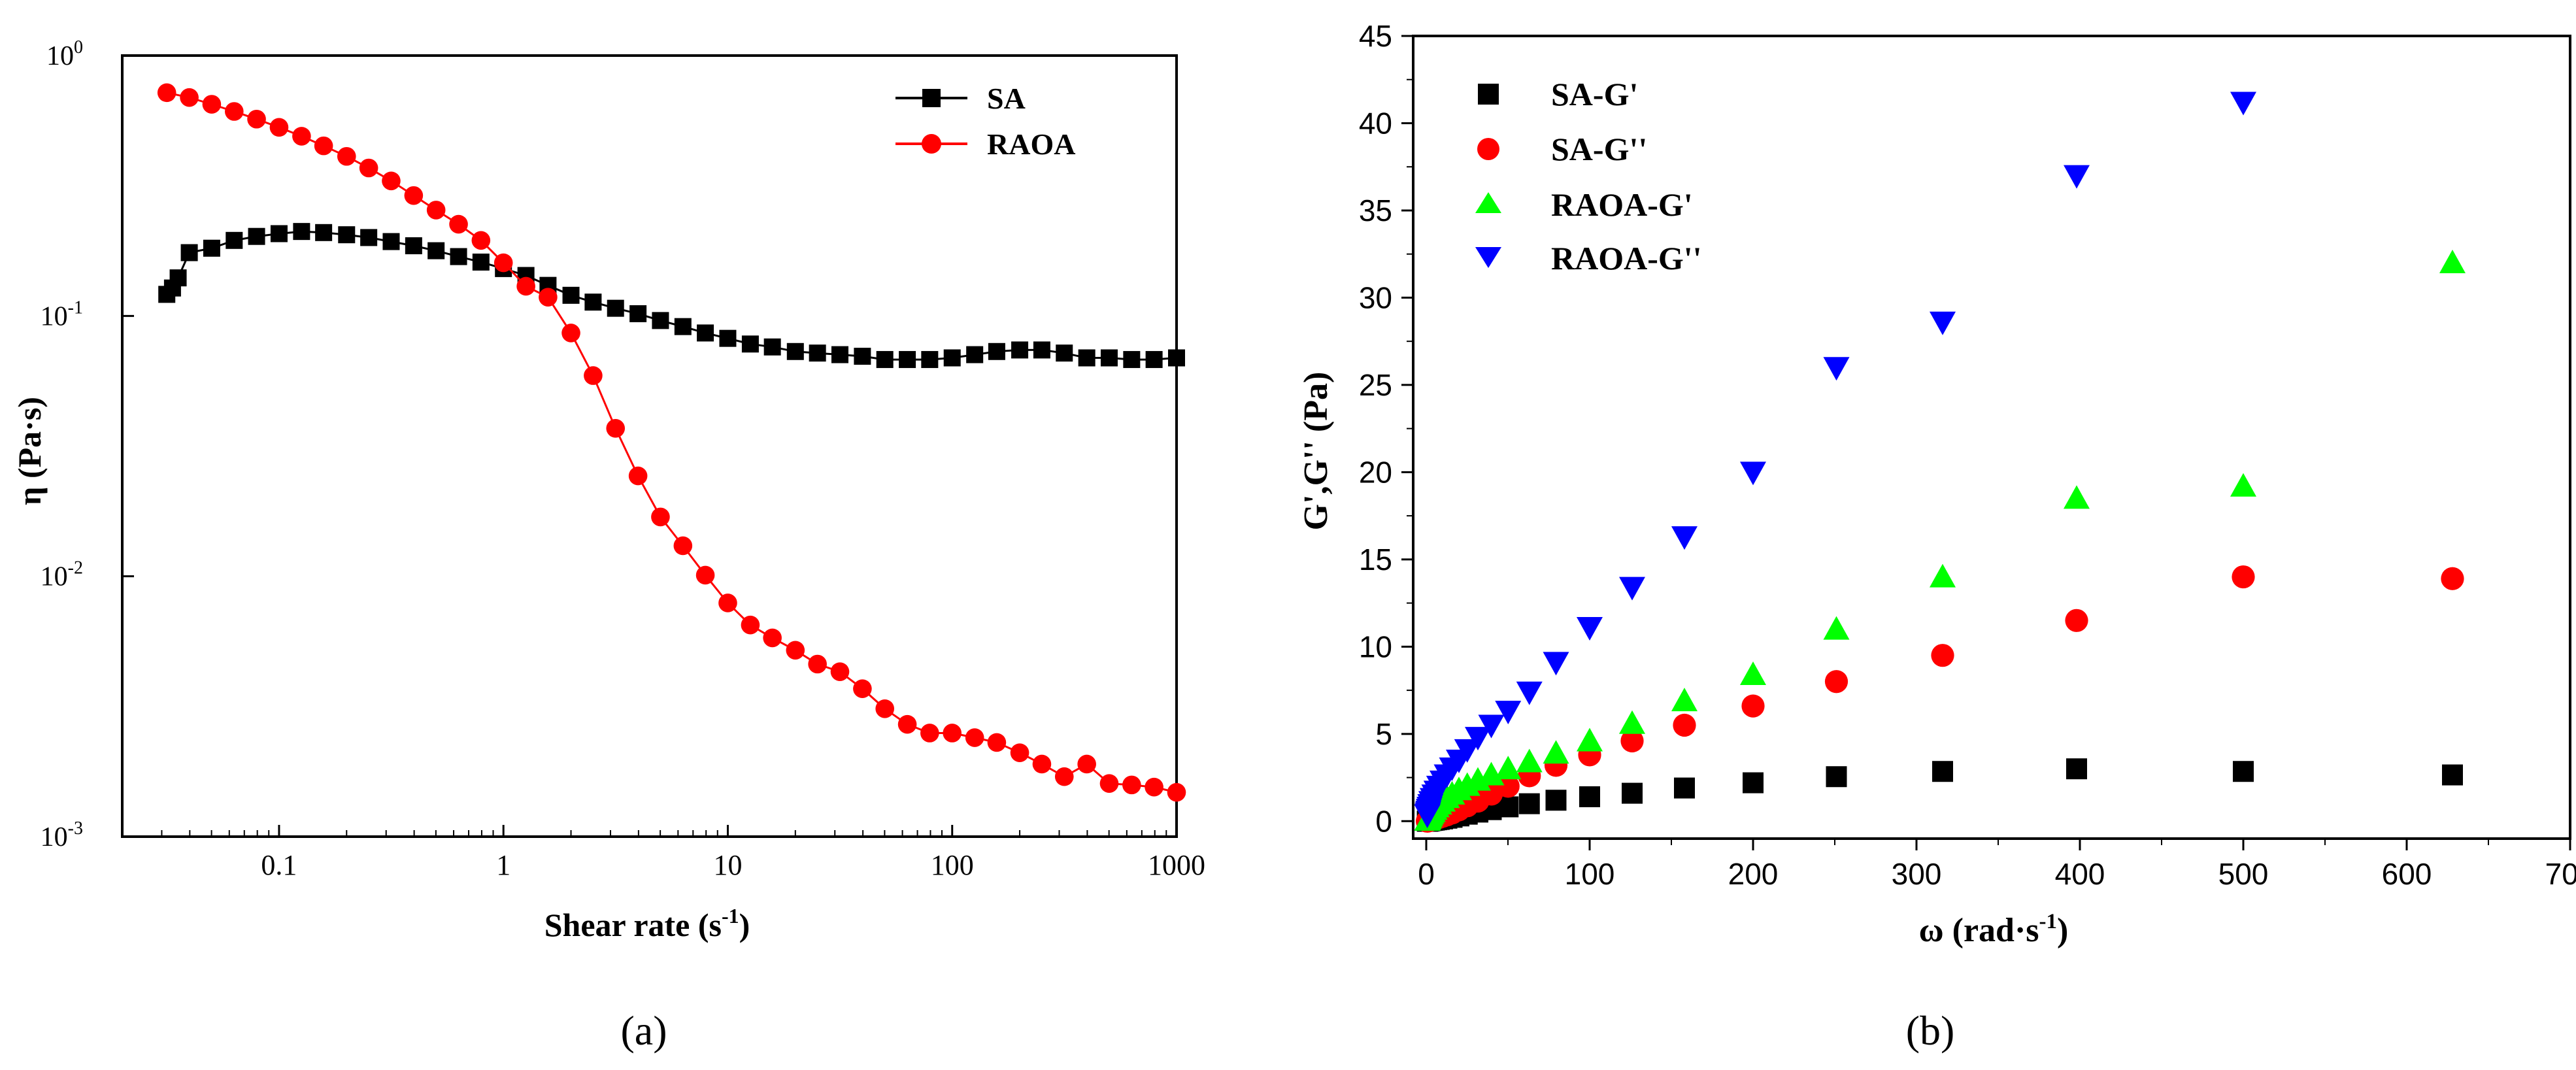 The image size is (2576, 1070). I want to click on panel-b-legend: SA-G' SA-G'' RAOA-G' RAOA-G'', so click(1589, 176).